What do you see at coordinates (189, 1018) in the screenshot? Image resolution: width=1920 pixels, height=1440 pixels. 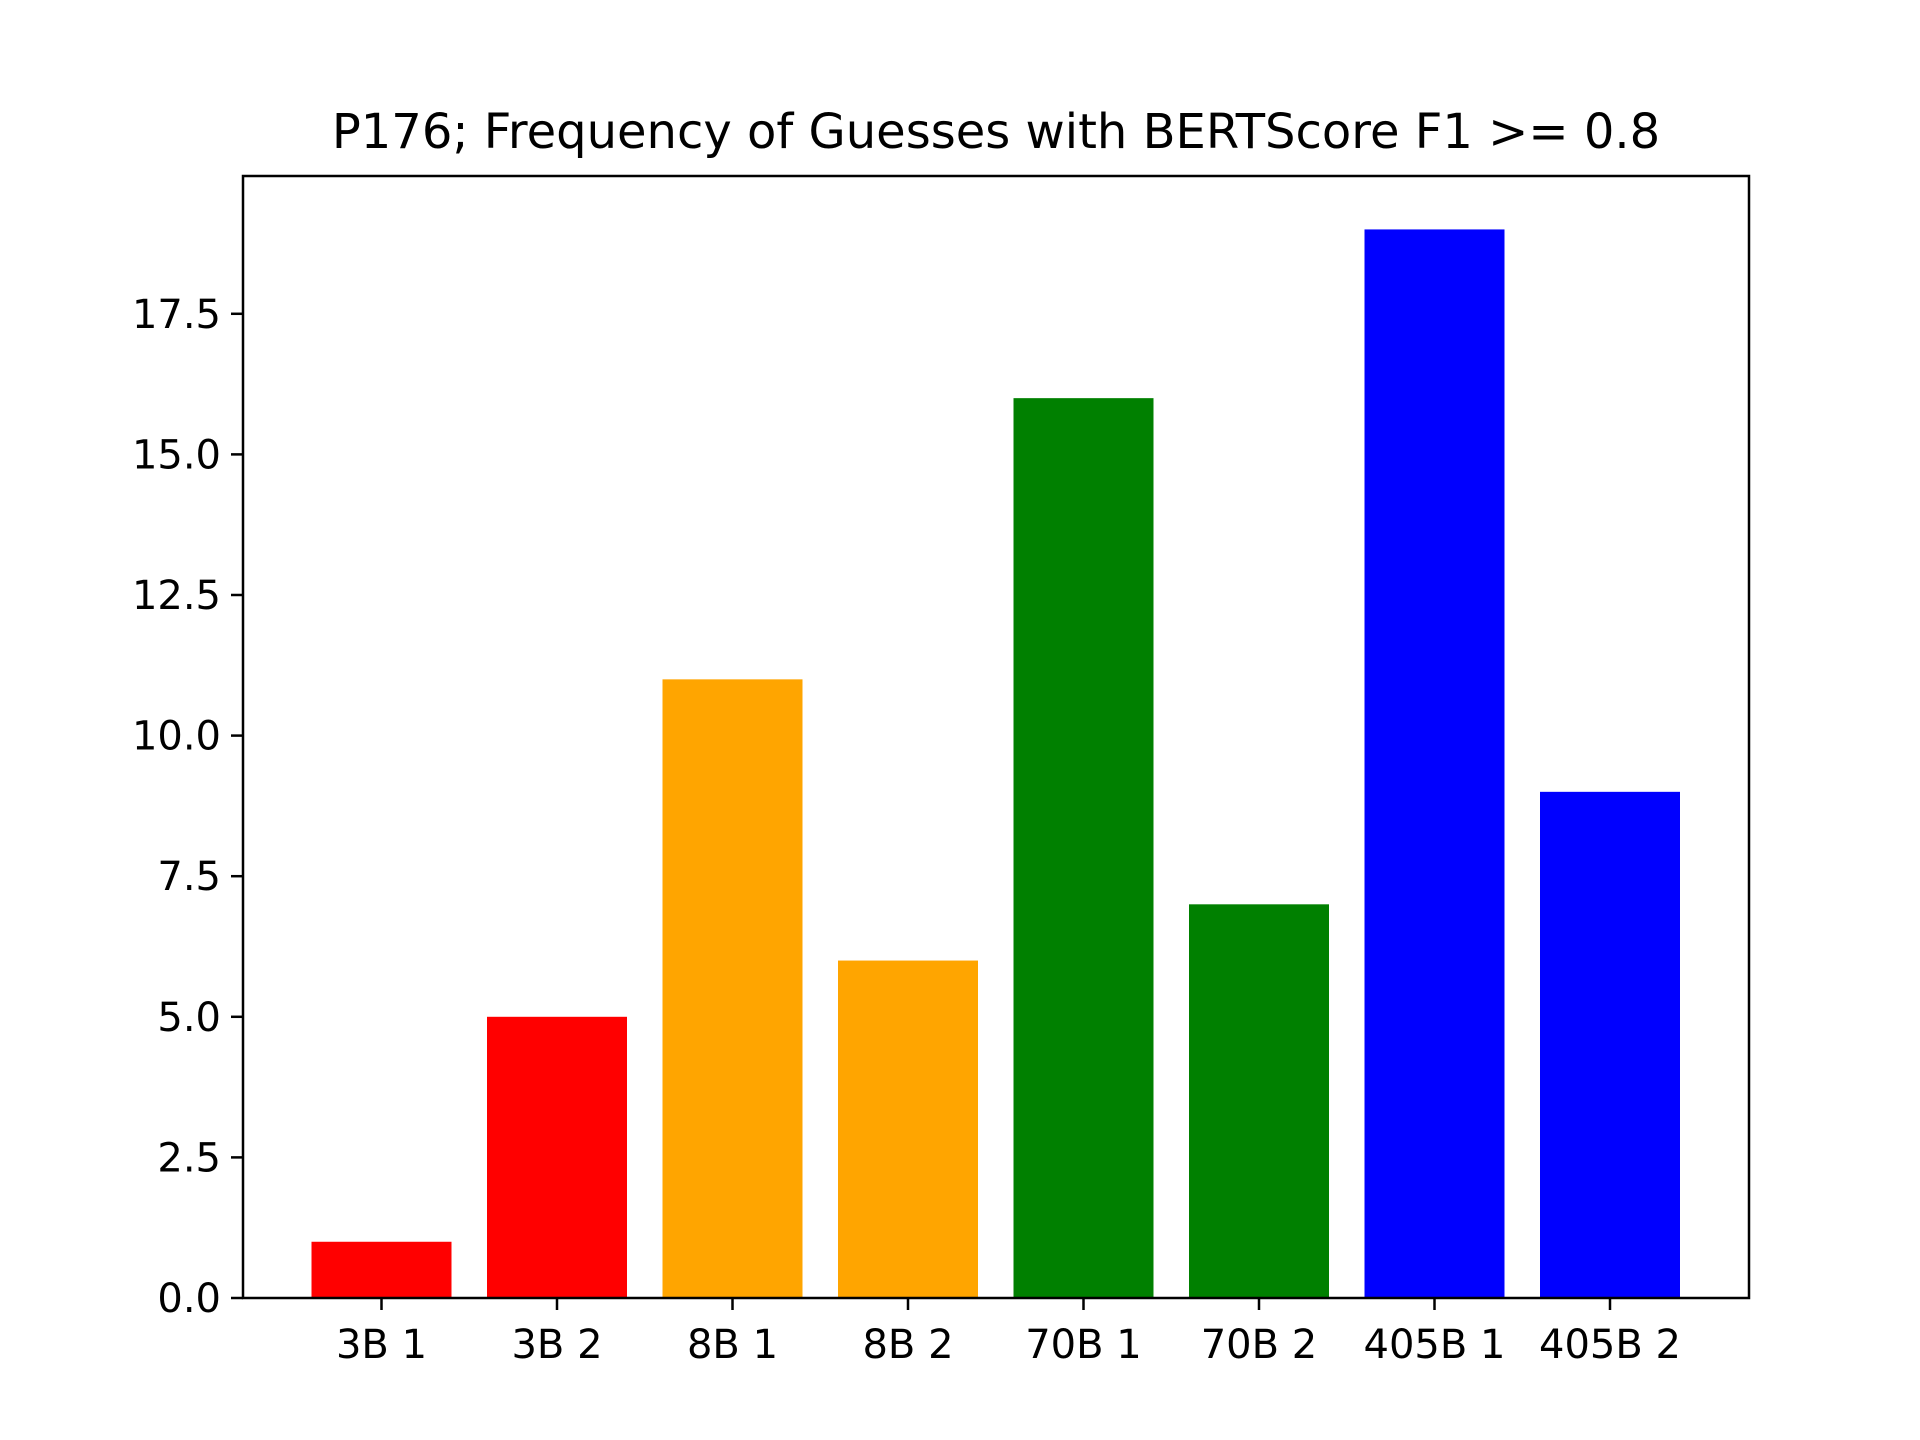 I see `y-tick-label: 5.0` at bounding box center [189, 1018].